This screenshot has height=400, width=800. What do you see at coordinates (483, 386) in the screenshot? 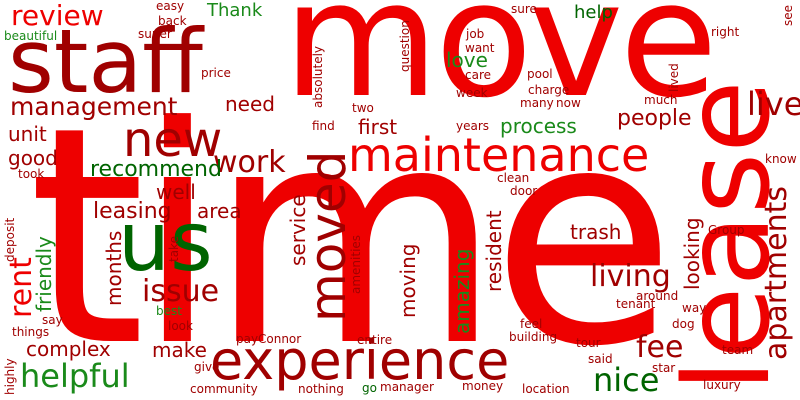
I see `word-money: money` at bounding box center [483, 386].